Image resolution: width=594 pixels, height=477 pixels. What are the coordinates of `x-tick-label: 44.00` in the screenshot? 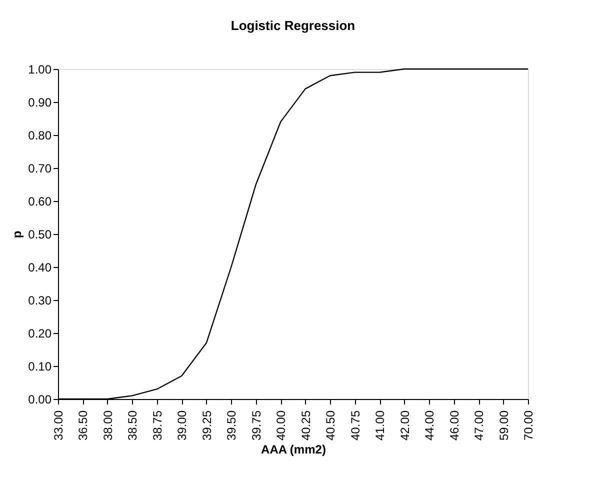 It's located at (429, 425).